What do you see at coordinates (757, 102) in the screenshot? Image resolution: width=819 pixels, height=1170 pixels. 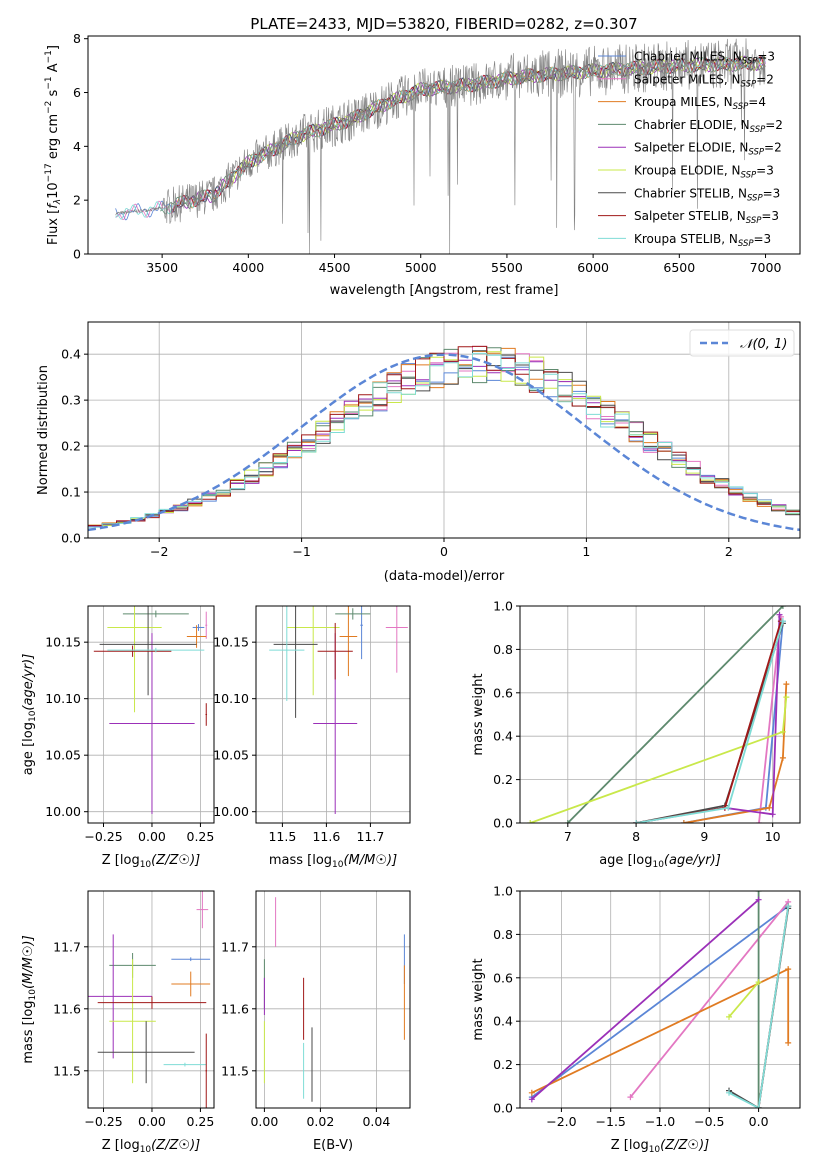 I see `legend-label-tail: =4` at bounding box center [757, 102].